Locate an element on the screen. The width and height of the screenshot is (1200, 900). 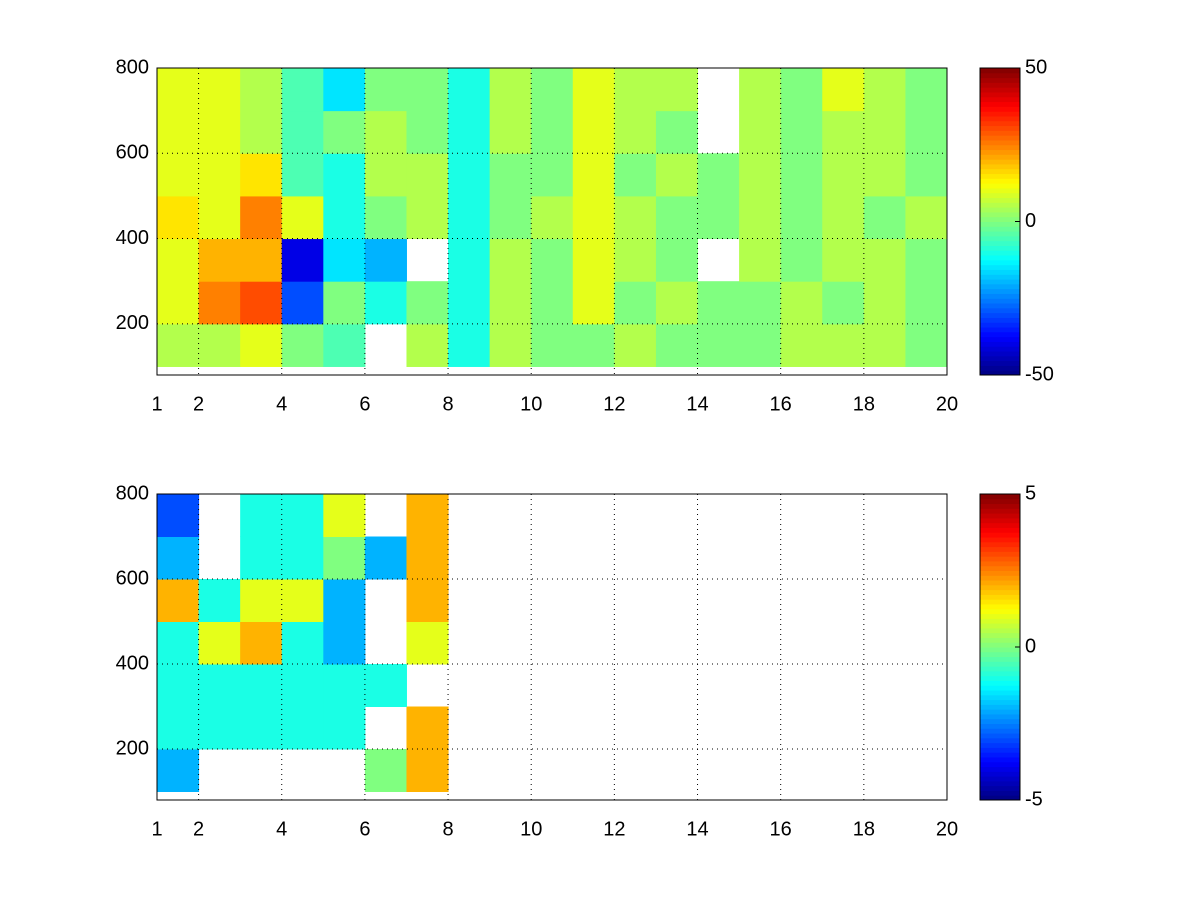
y-tick-label: 600 is located at coordinates (132, 153).